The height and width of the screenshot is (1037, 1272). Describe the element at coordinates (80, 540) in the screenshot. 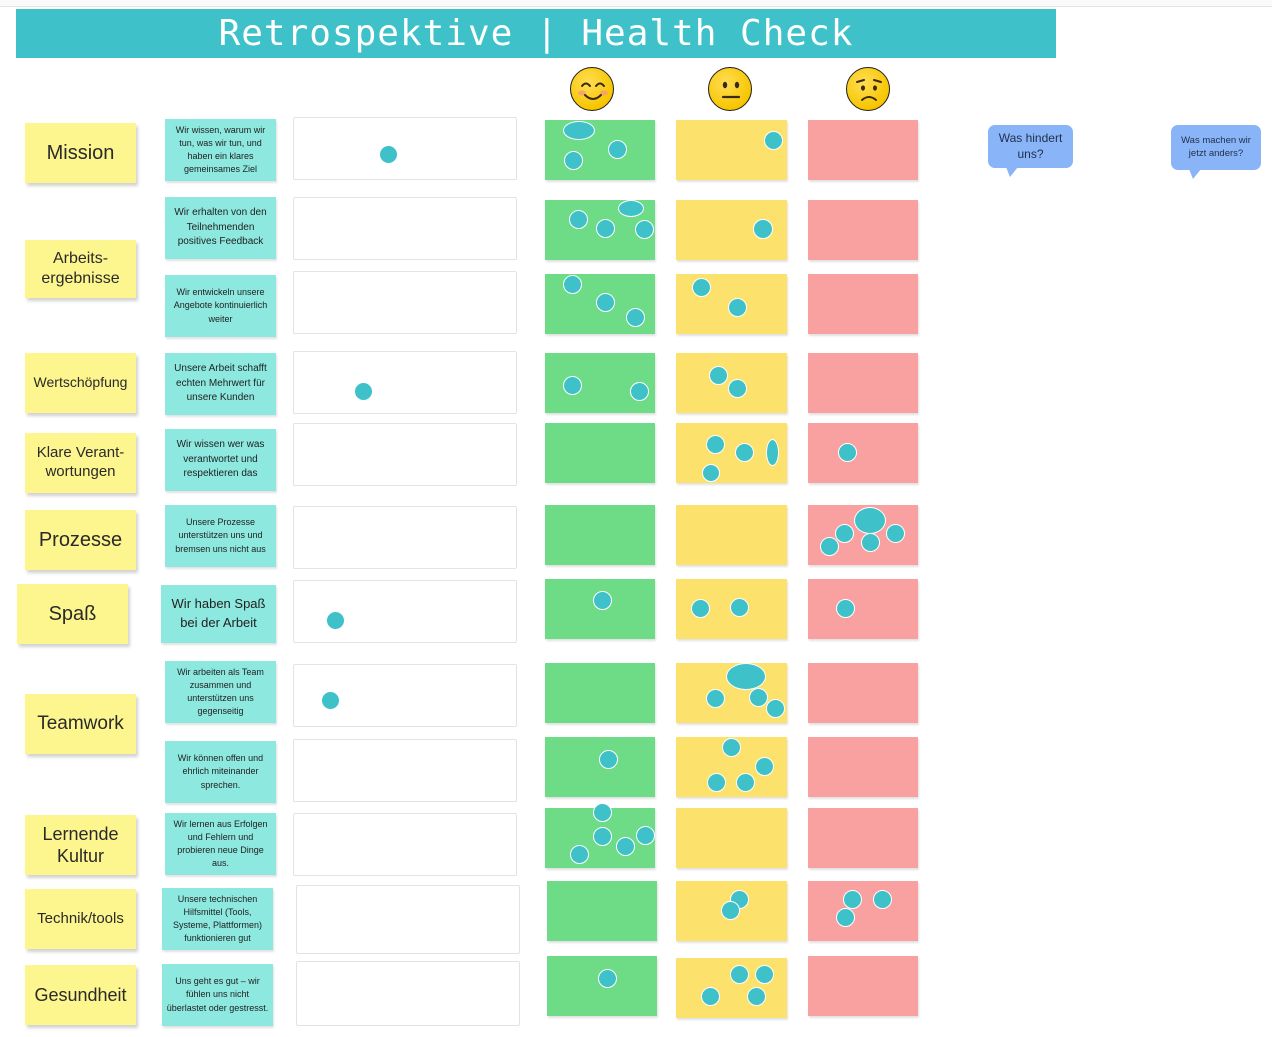

I see `topic-prozesse: Prozesse` at that location.